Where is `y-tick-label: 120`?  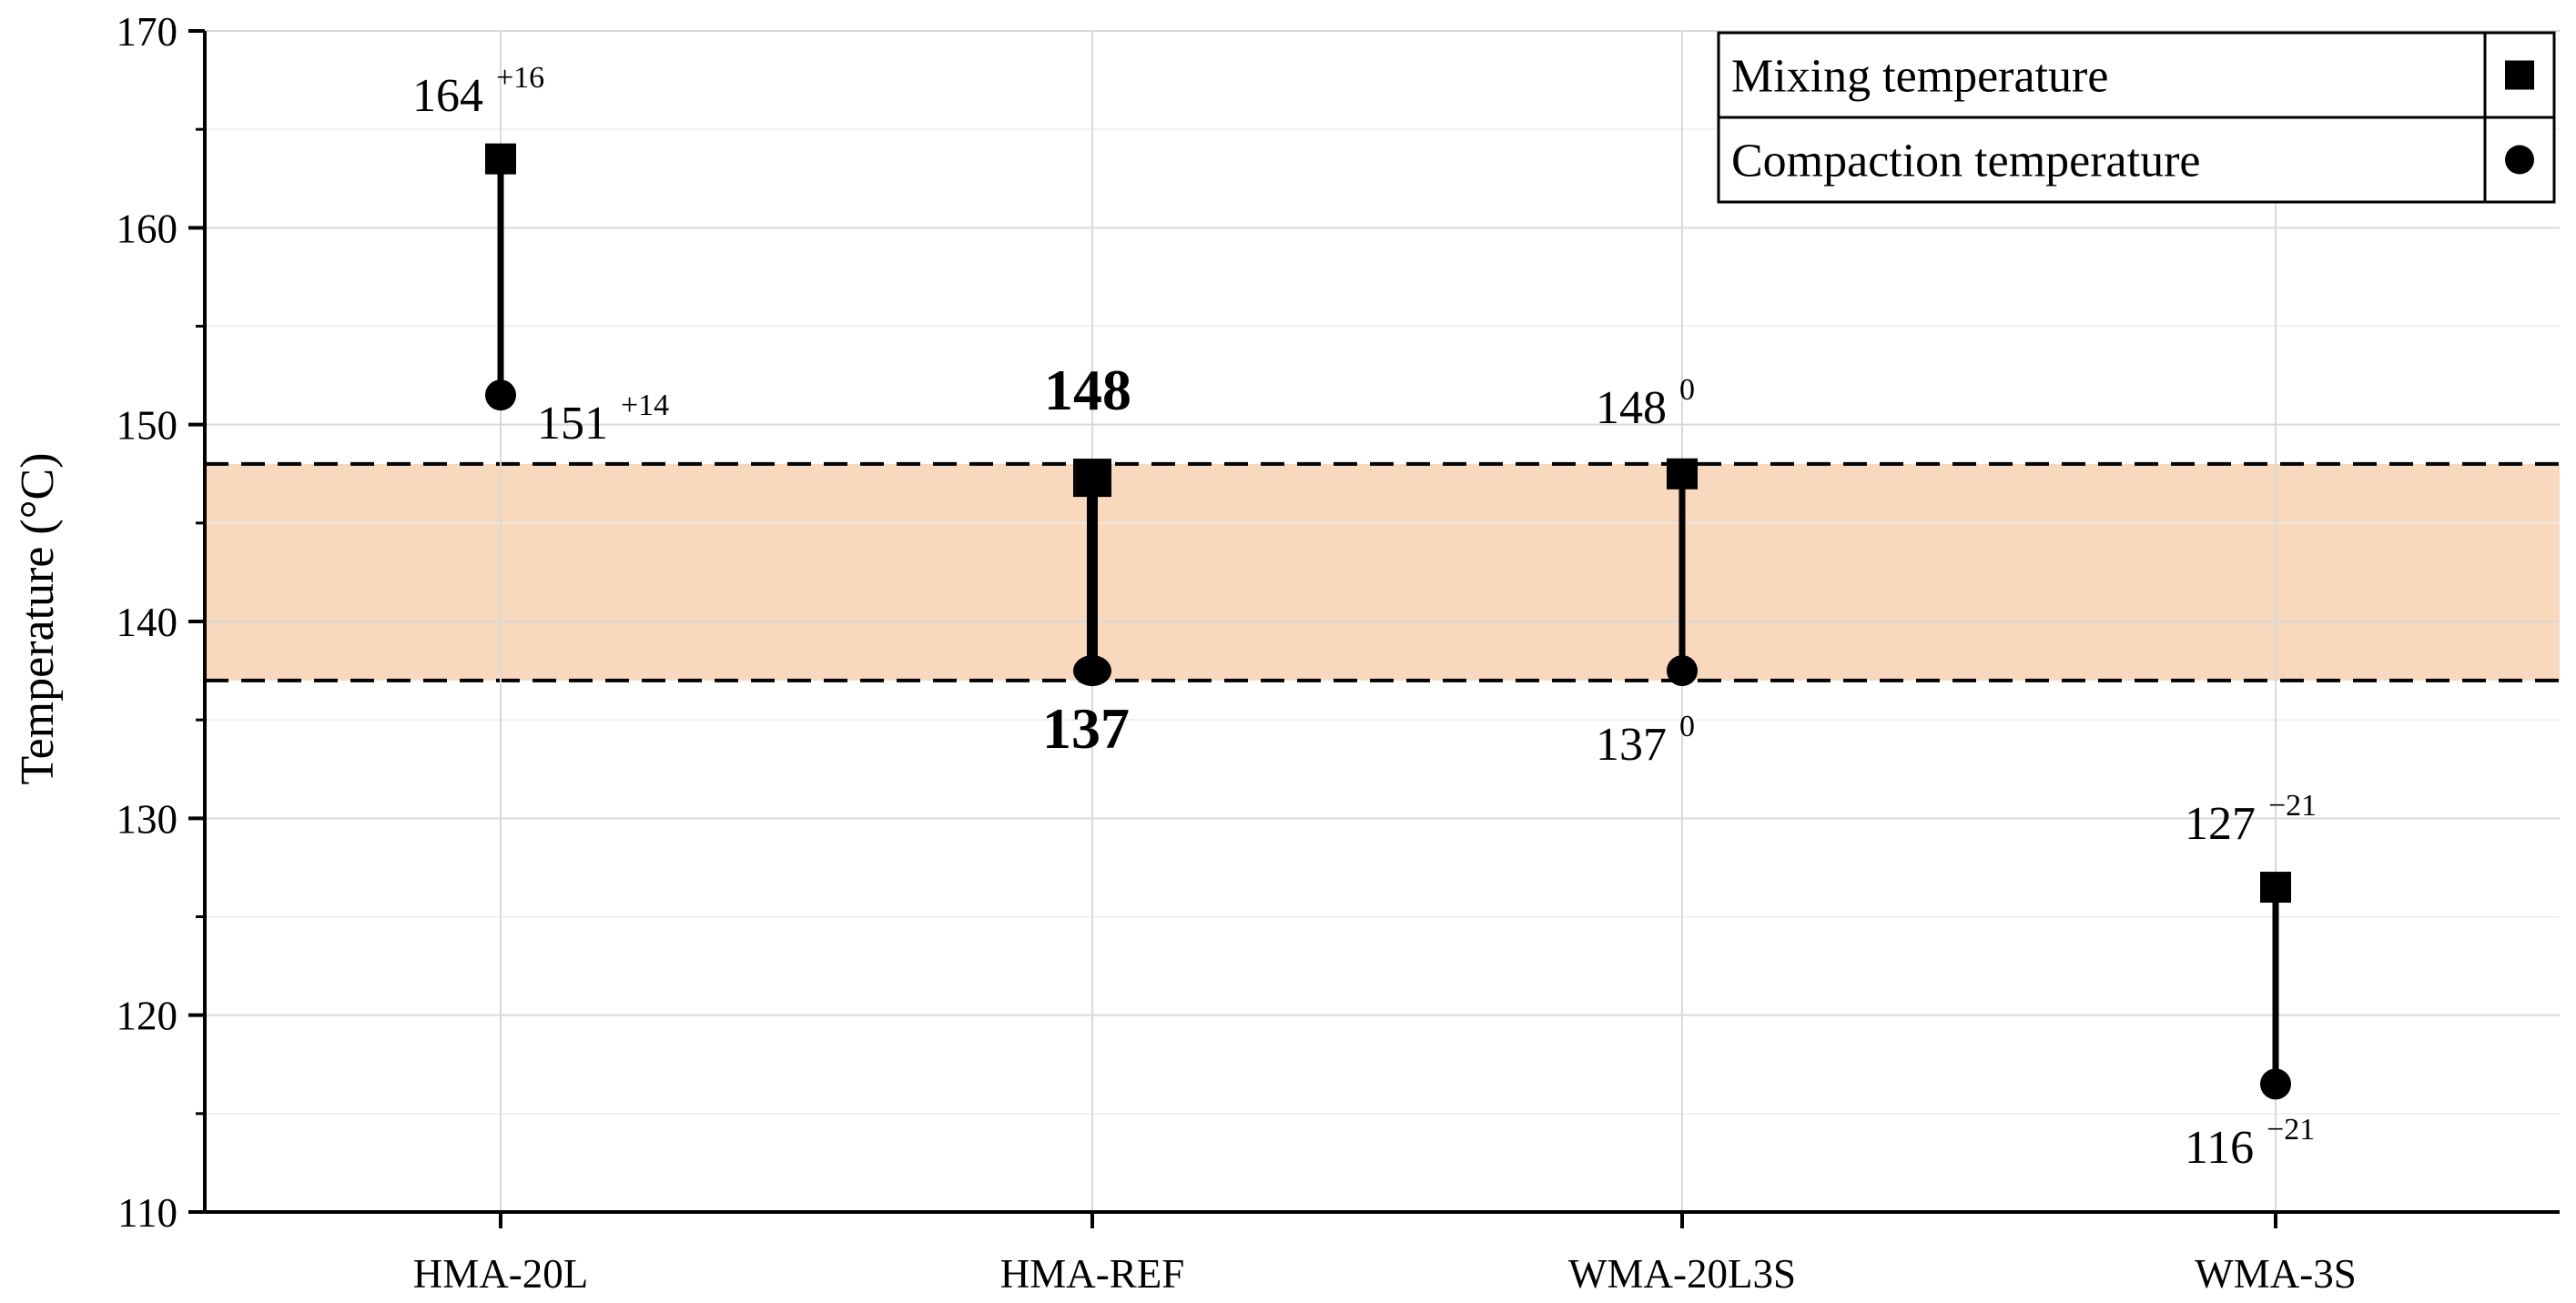 y-tick-label: 120 is located at coordinates (147, 1016).